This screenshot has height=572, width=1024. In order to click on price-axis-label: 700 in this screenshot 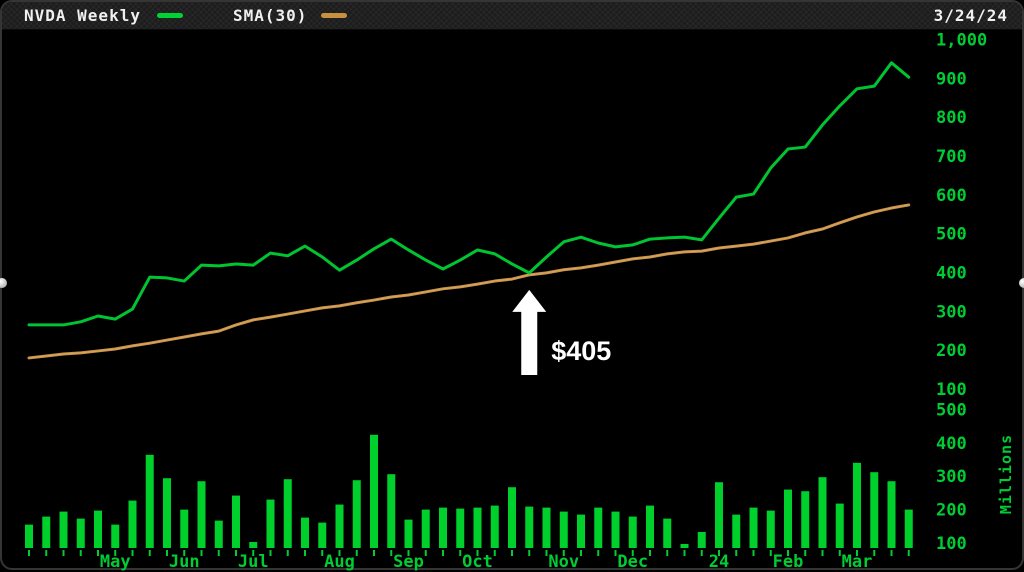, I will do `click(951, 157)`.